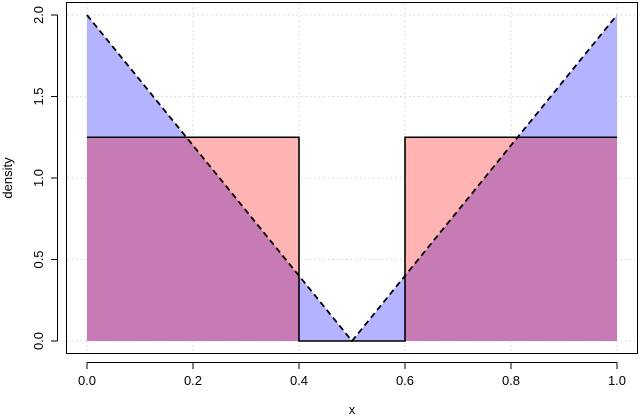  What do you see at coordinates (87, 380) in the screenshot?
I see `x-tick-label-0: 0.0` at bounding box center [87, 380].